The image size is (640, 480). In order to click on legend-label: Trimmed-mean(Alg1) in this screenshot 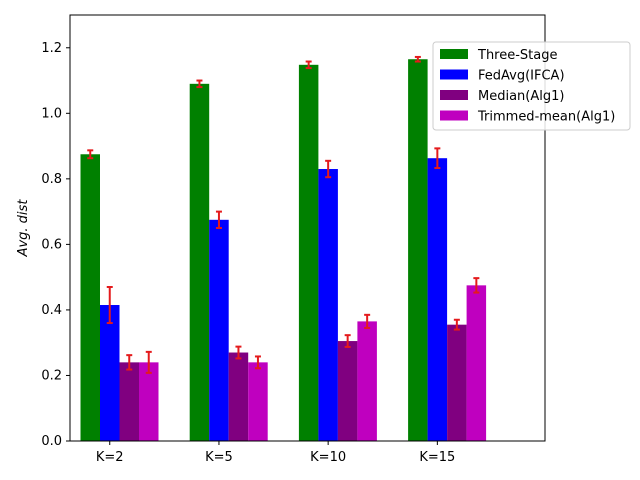, I will do `click(546, 117)`.